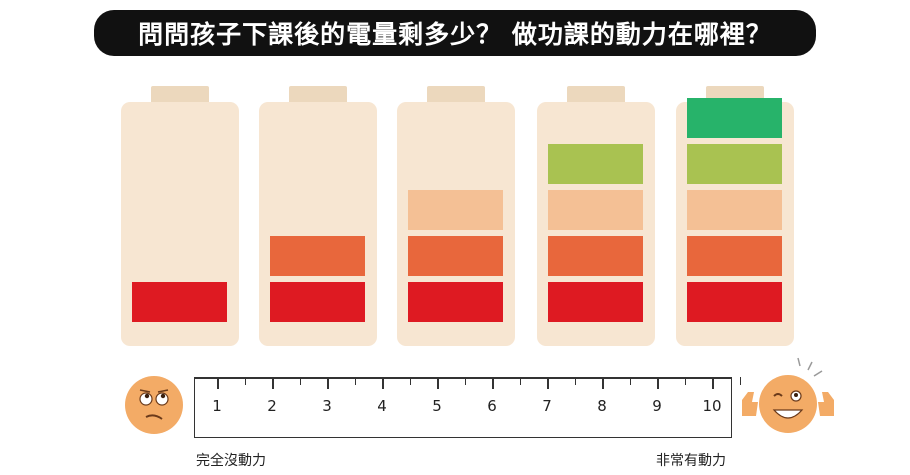 The height and width of the screenshot is (475, 910). I want to click on scale-number: 3, so click(327, 406).